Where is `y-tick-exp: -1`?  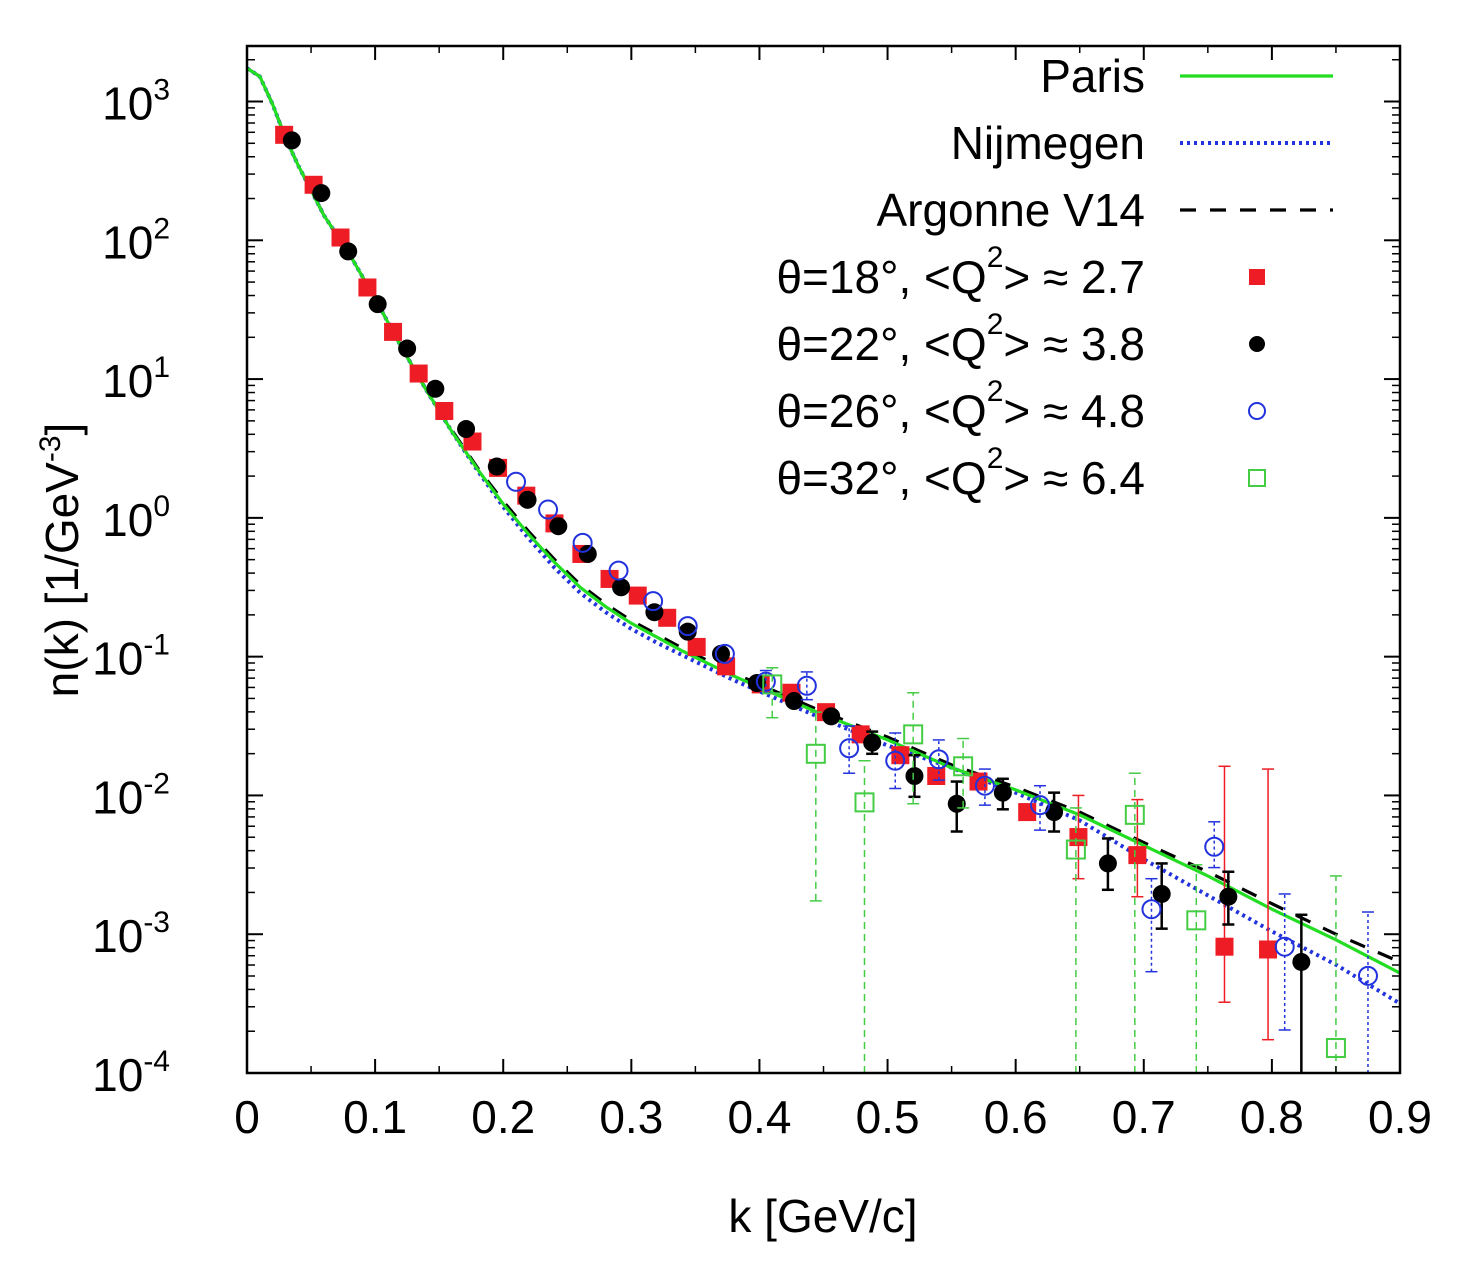 y-tick-exp: -1 is located at coordinates (156, 645).